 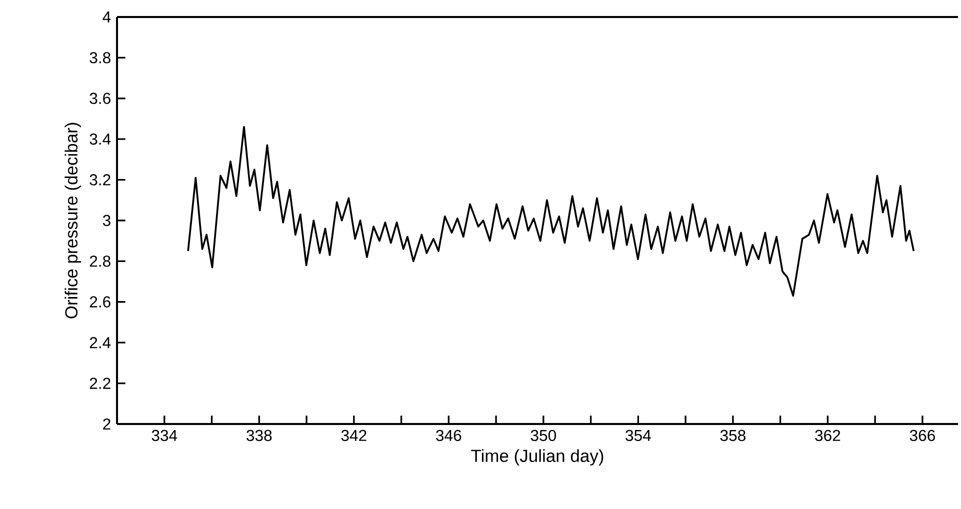 What do you see at coordinates (449, 436) in the screenshot?
I see `x-tick-label: 346` at bounding box center [449, 436].